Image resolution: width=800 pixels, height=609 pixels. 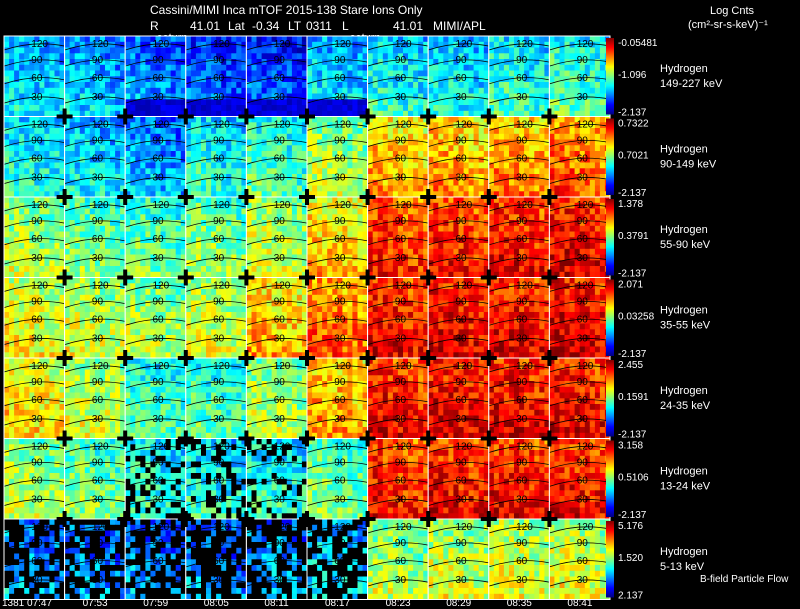 I want to click on colorbar, so click(x=610, y=317).